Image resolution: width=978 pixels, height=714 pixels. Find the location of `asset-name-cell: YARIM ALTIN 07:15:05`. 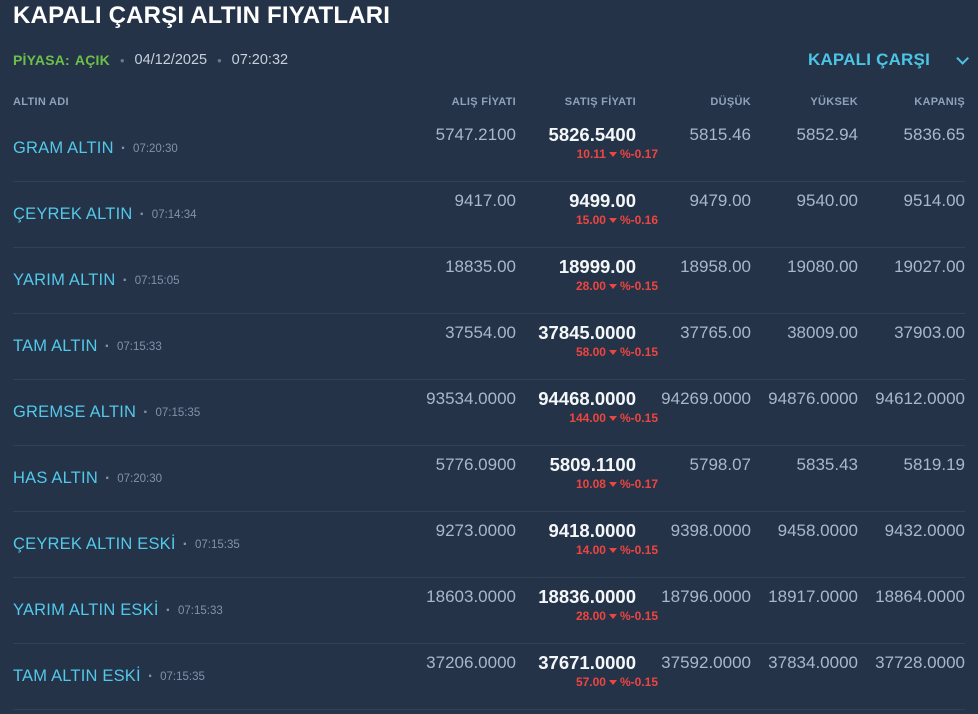

asset-name-cell: YARIM ALTIN 07:15:05 is located at coordinates (194, 280).